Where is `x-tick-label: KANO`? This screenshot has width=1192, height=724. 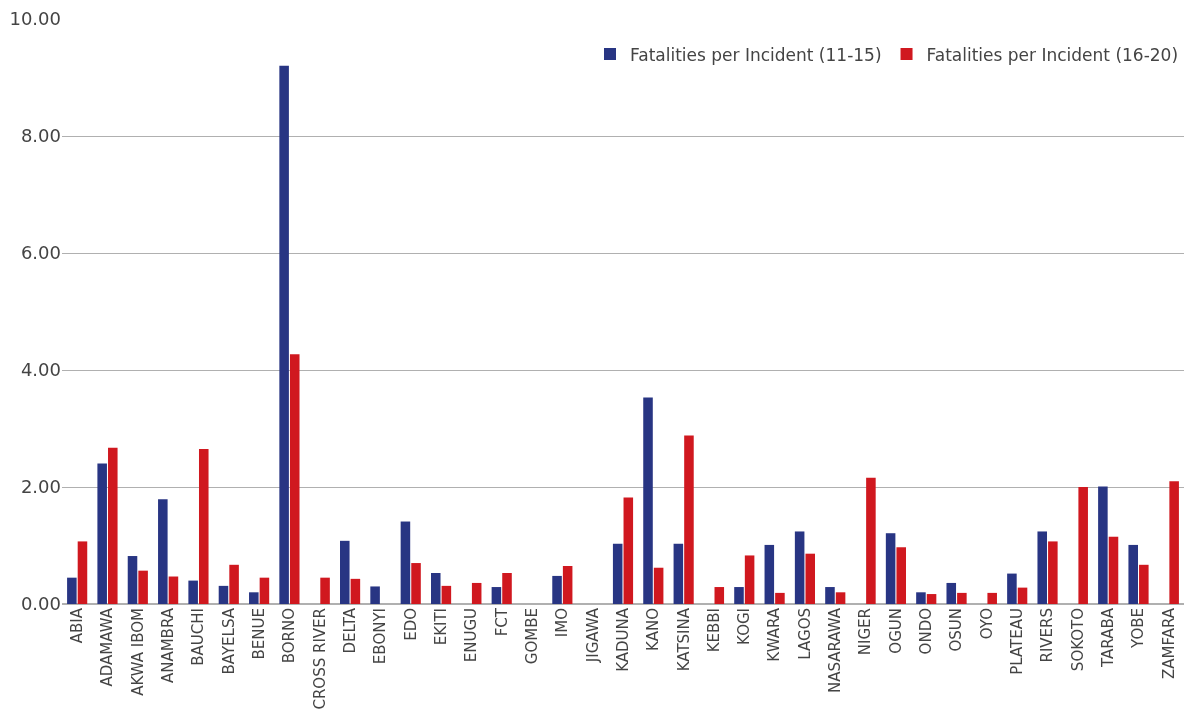 x-tick-label: KANO is located at coordinates (653, 629).